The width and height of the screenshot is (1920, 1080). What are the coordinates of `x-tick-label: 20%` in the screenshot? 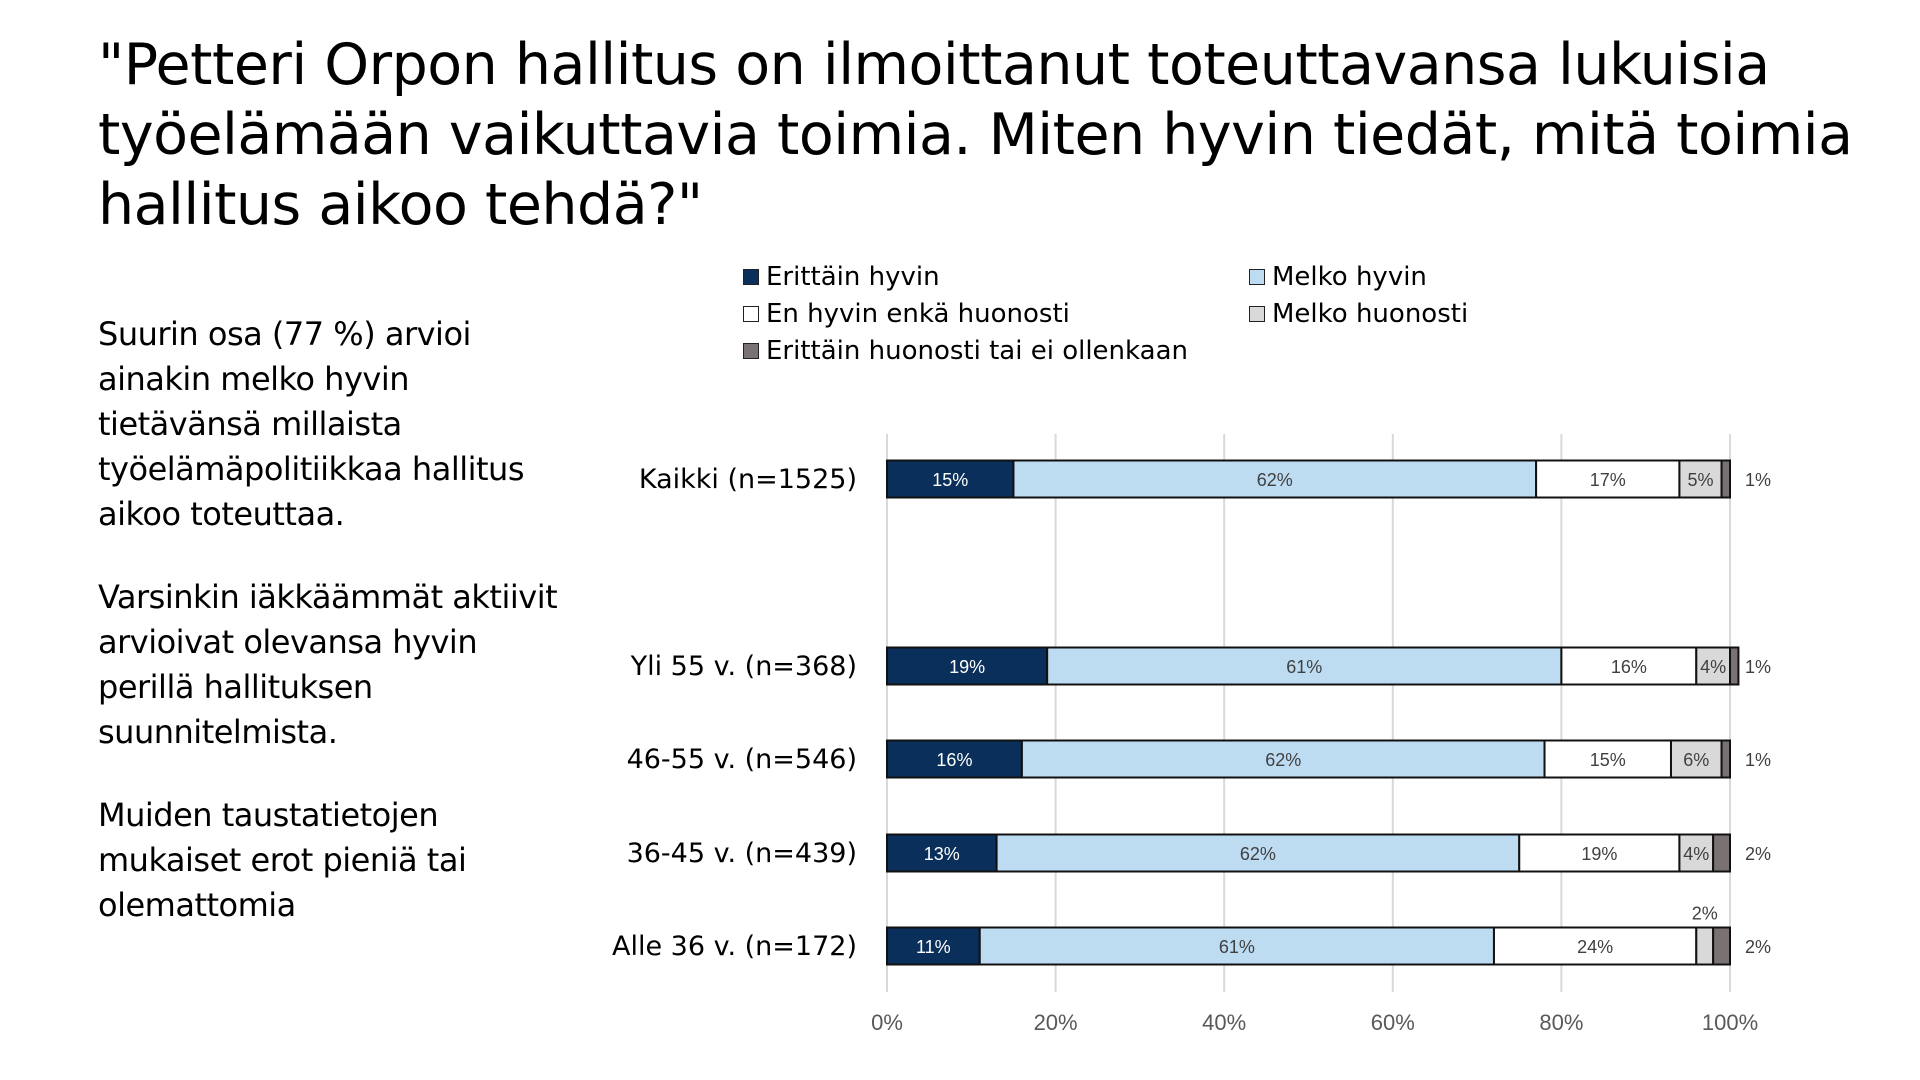 It's located at (1056, 1022).